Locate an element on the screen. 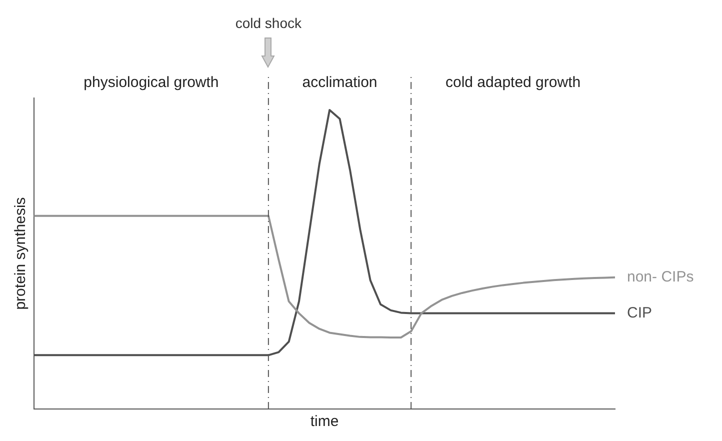 The width and height of the screenshot is (722, 441). text: acclimation is located at coordinates (340, 83).